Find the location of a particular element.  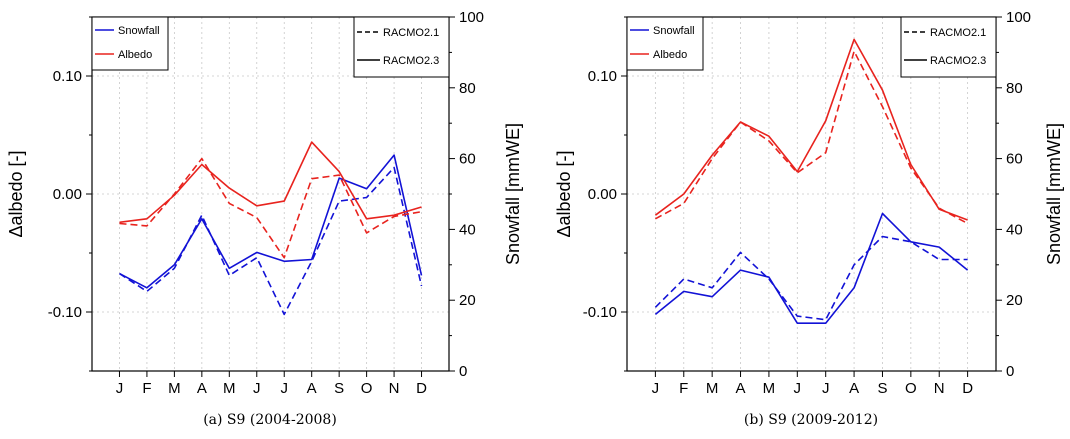

chart-caption: (a) S9 (2004-2008) is located at coordinates (270, 420).